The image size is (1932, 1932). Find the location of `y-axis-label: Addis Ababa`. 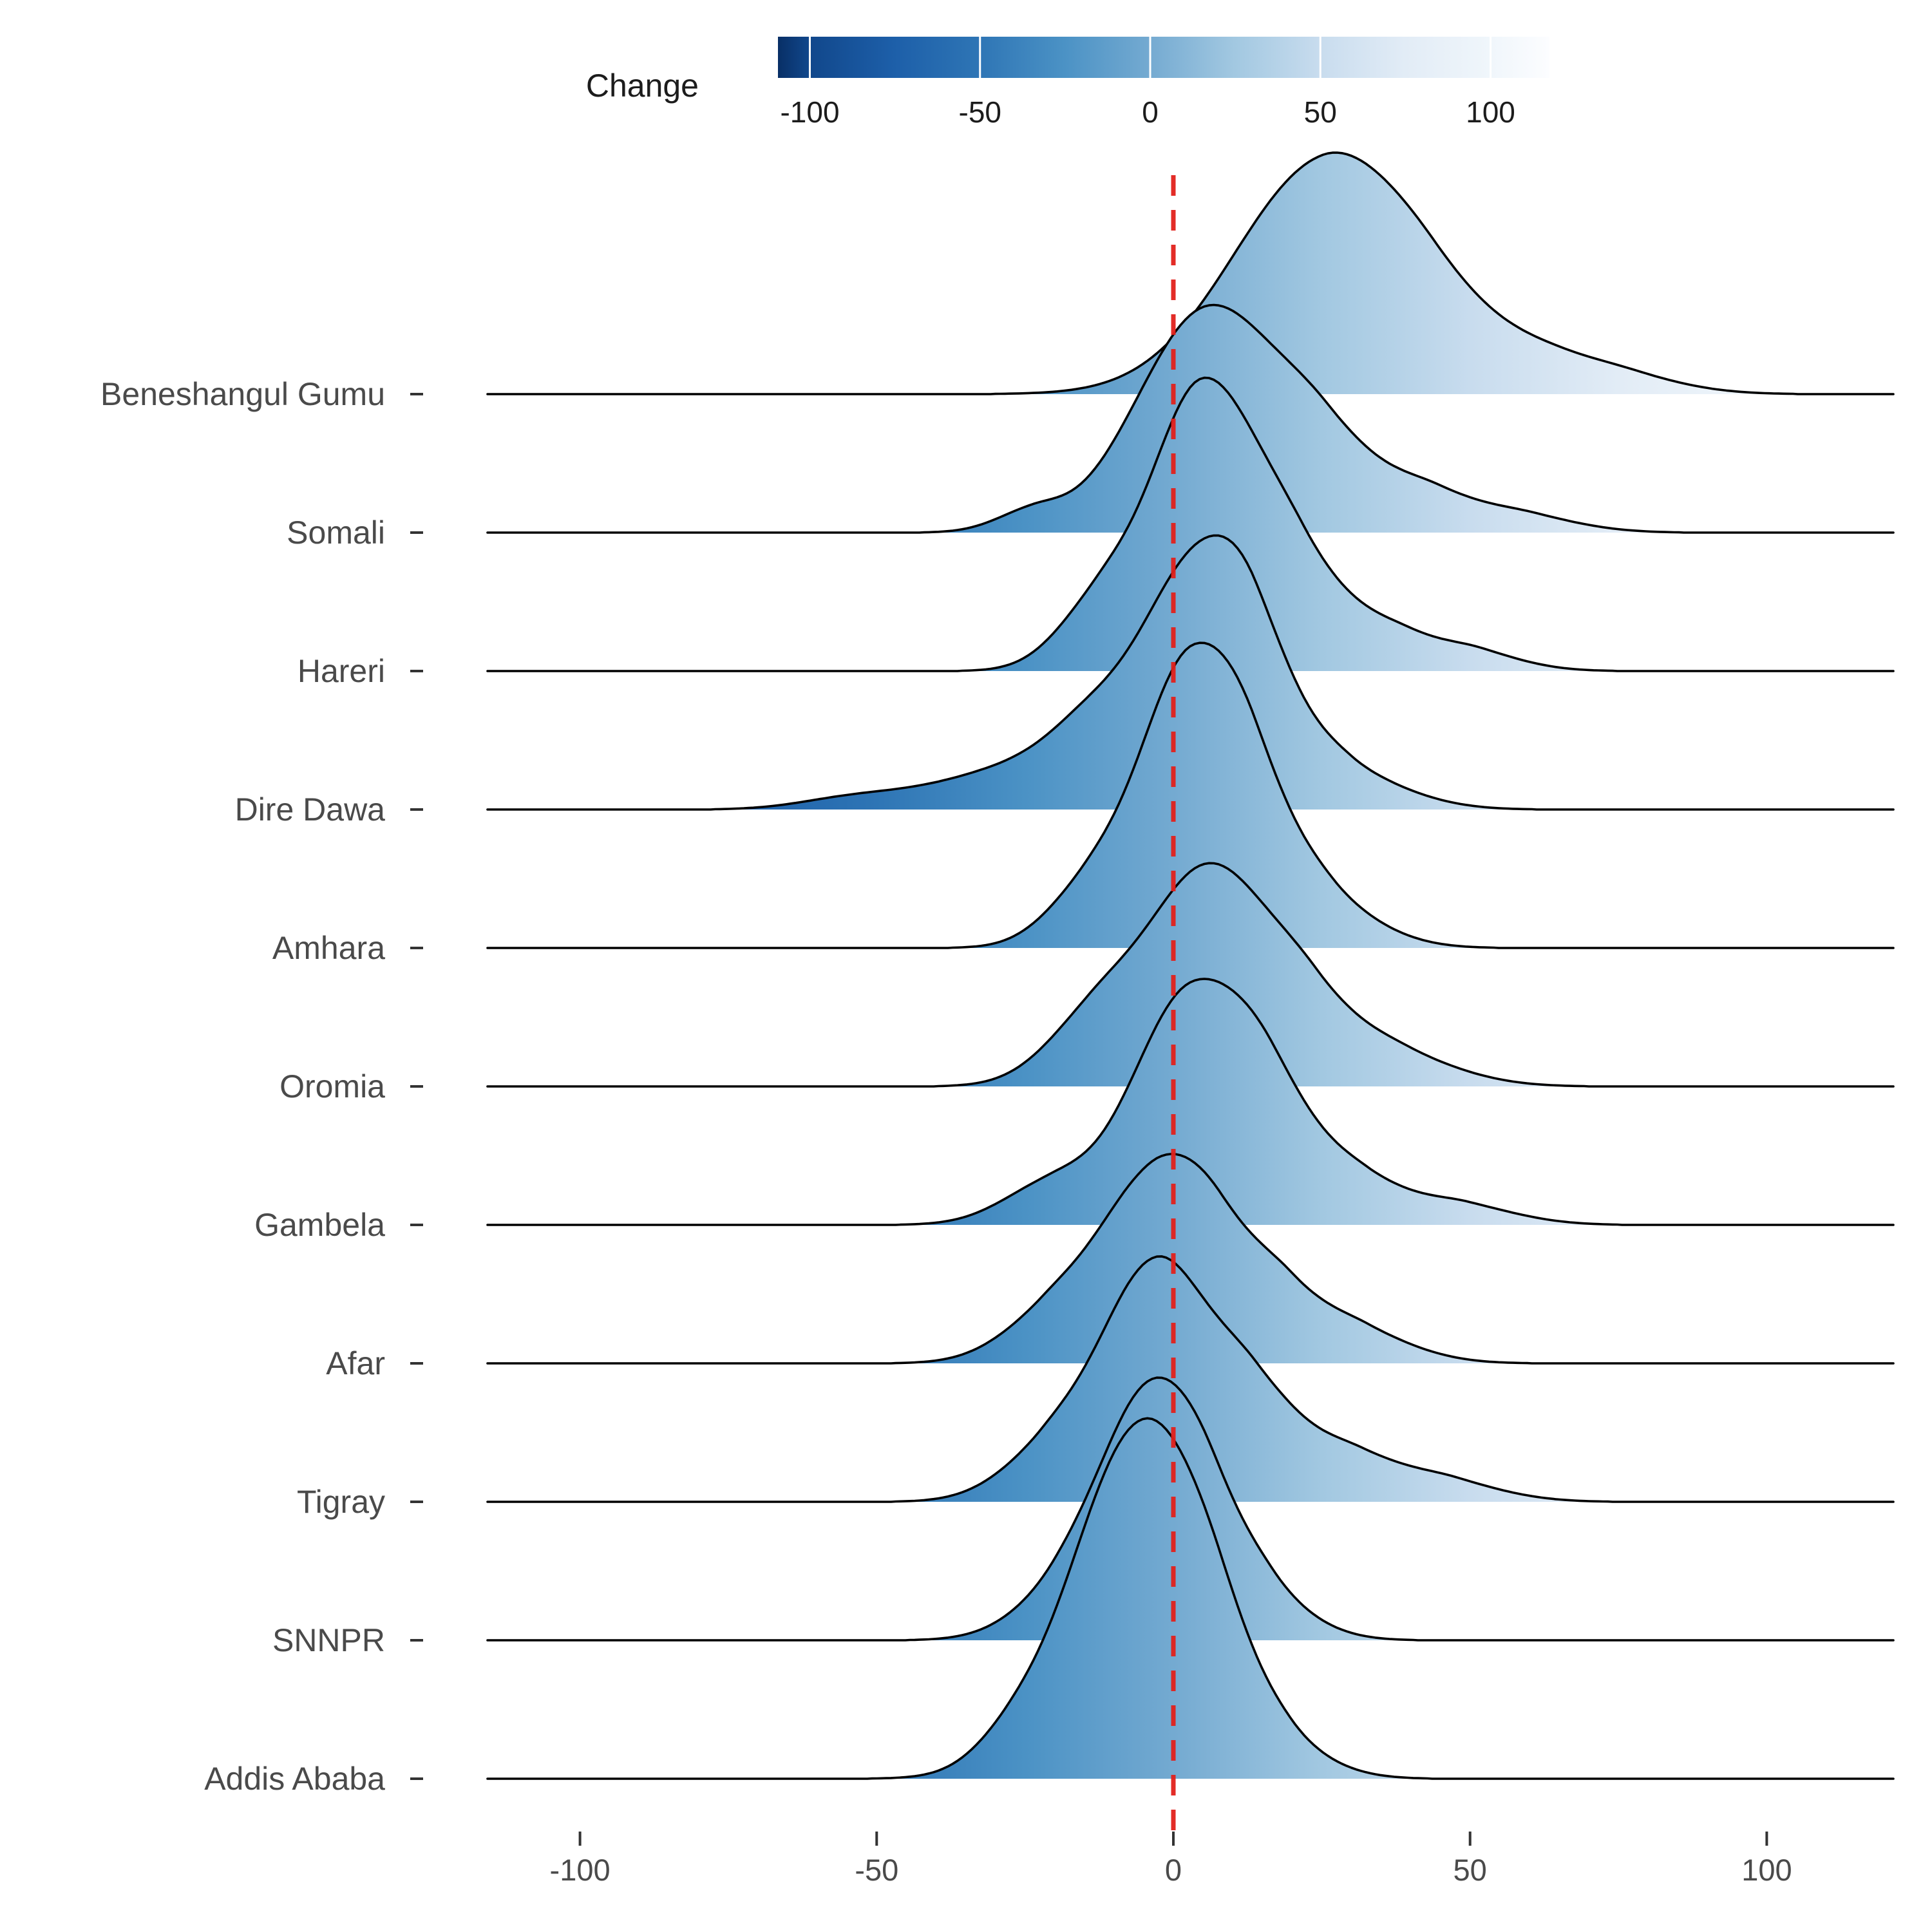

y-axis-label: Addis Ababa is located at coordinates (294, 1779).